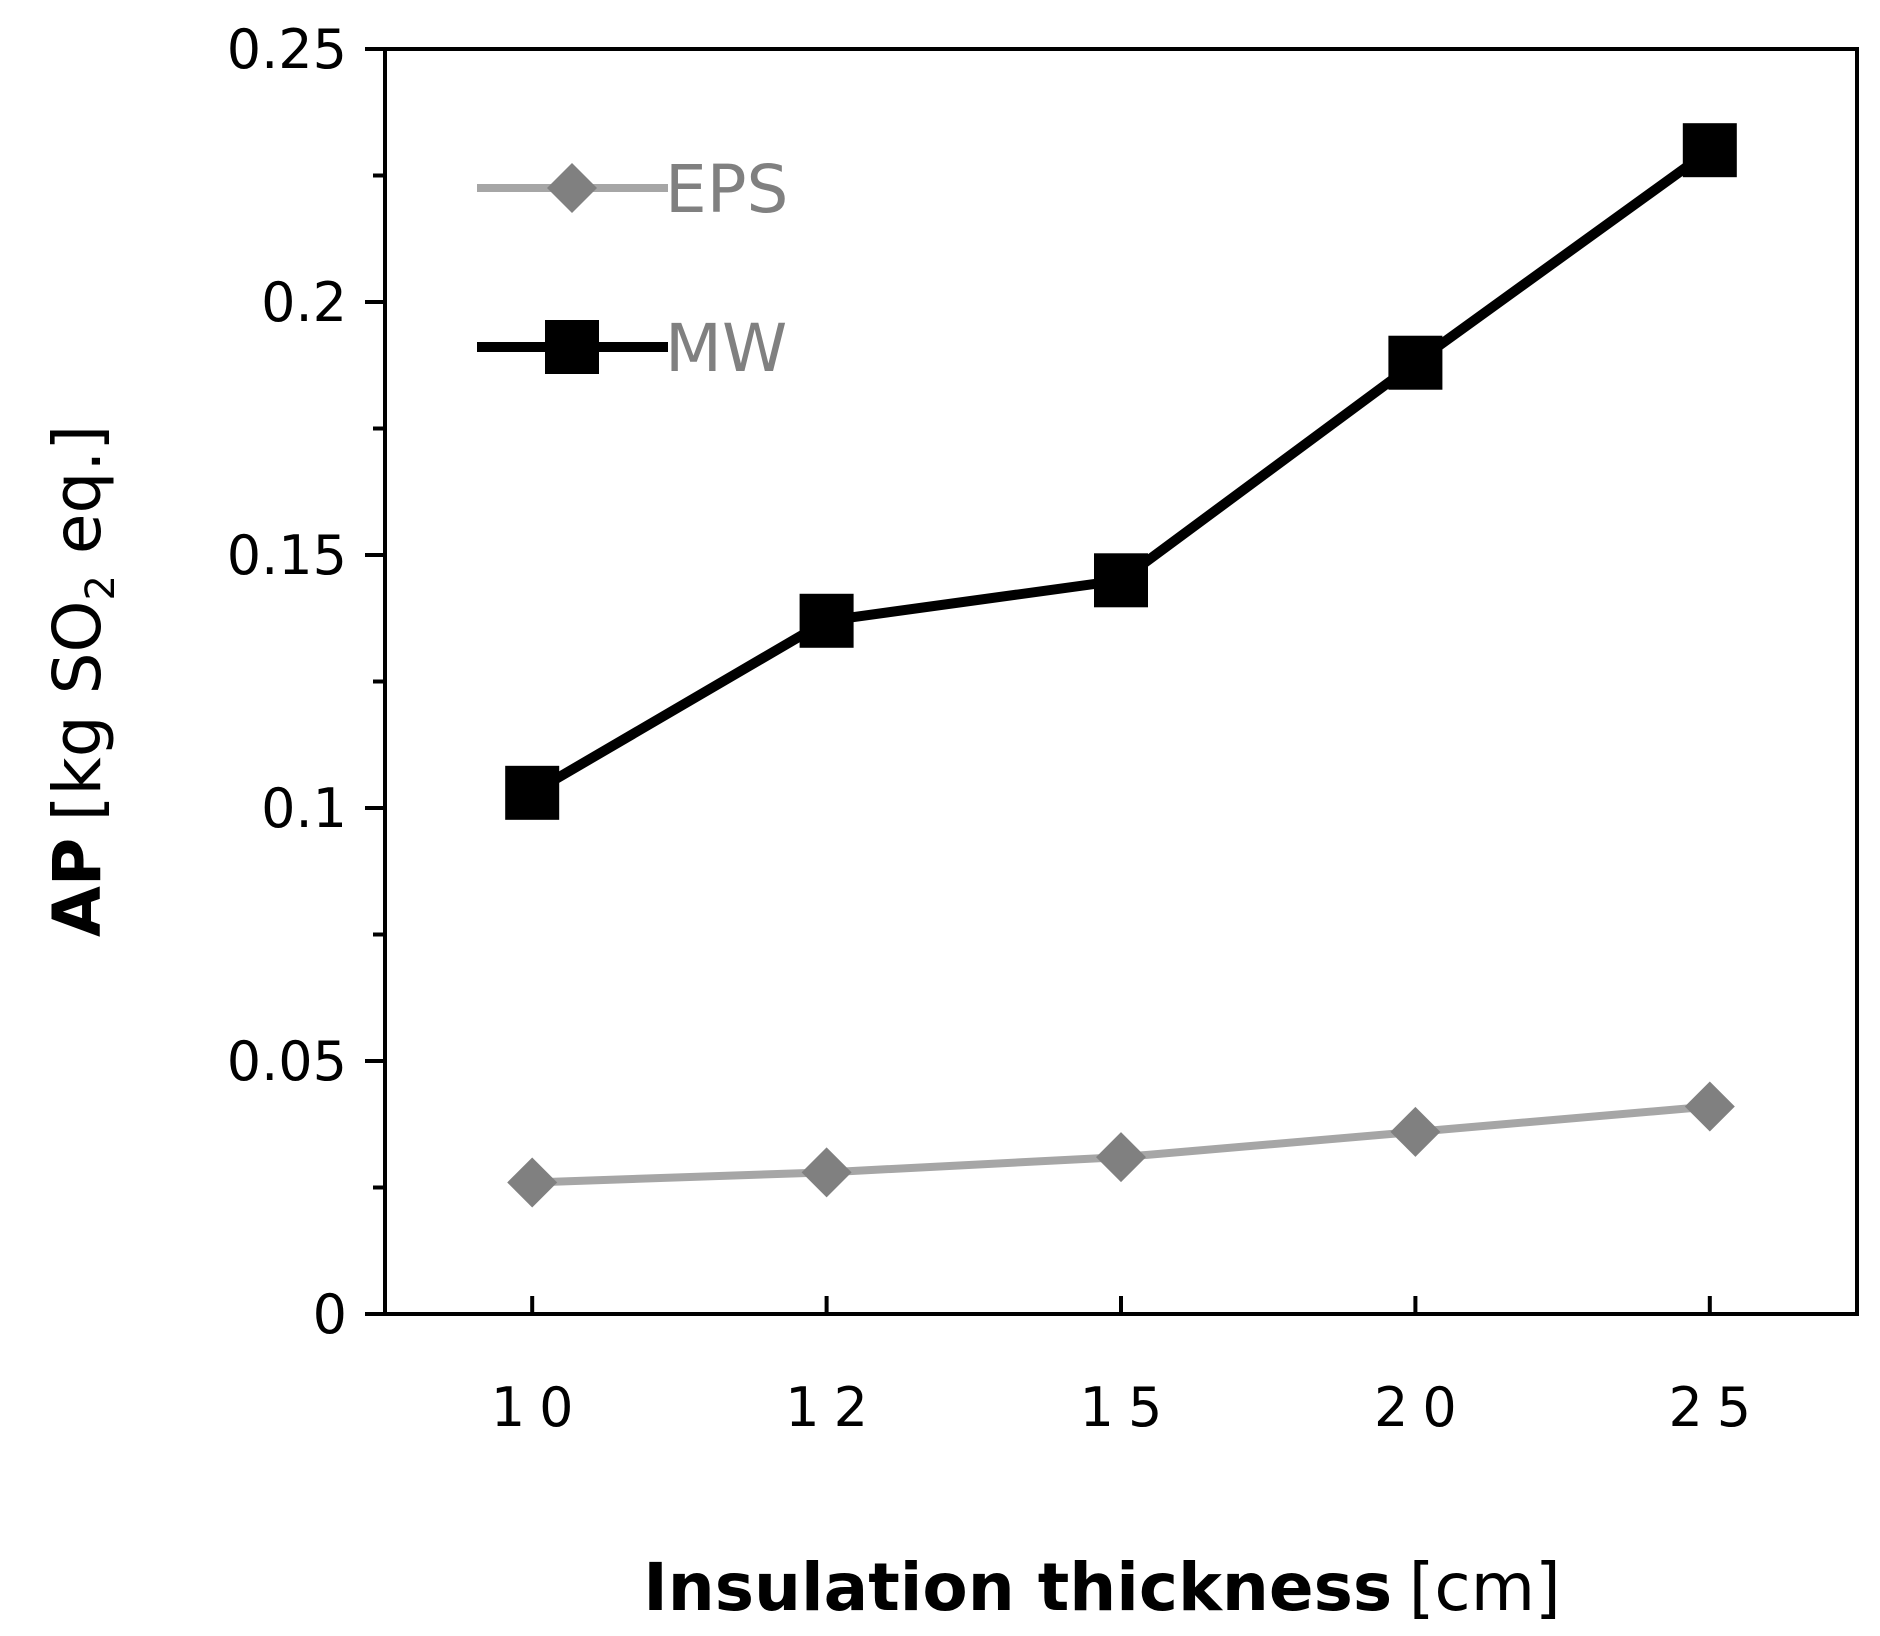 The image size is (1880, 1636). I want to click on y-axis: 0 0.05 0.1 0.15 0.2 0.25, so click(306, 682).